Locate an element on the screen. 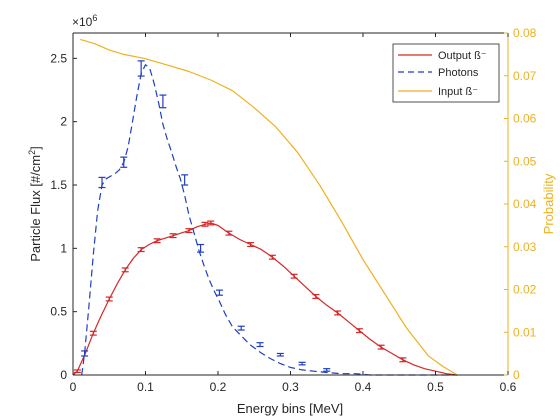  exponent-label: ×10⁶ is located at coordinates (84, 21).